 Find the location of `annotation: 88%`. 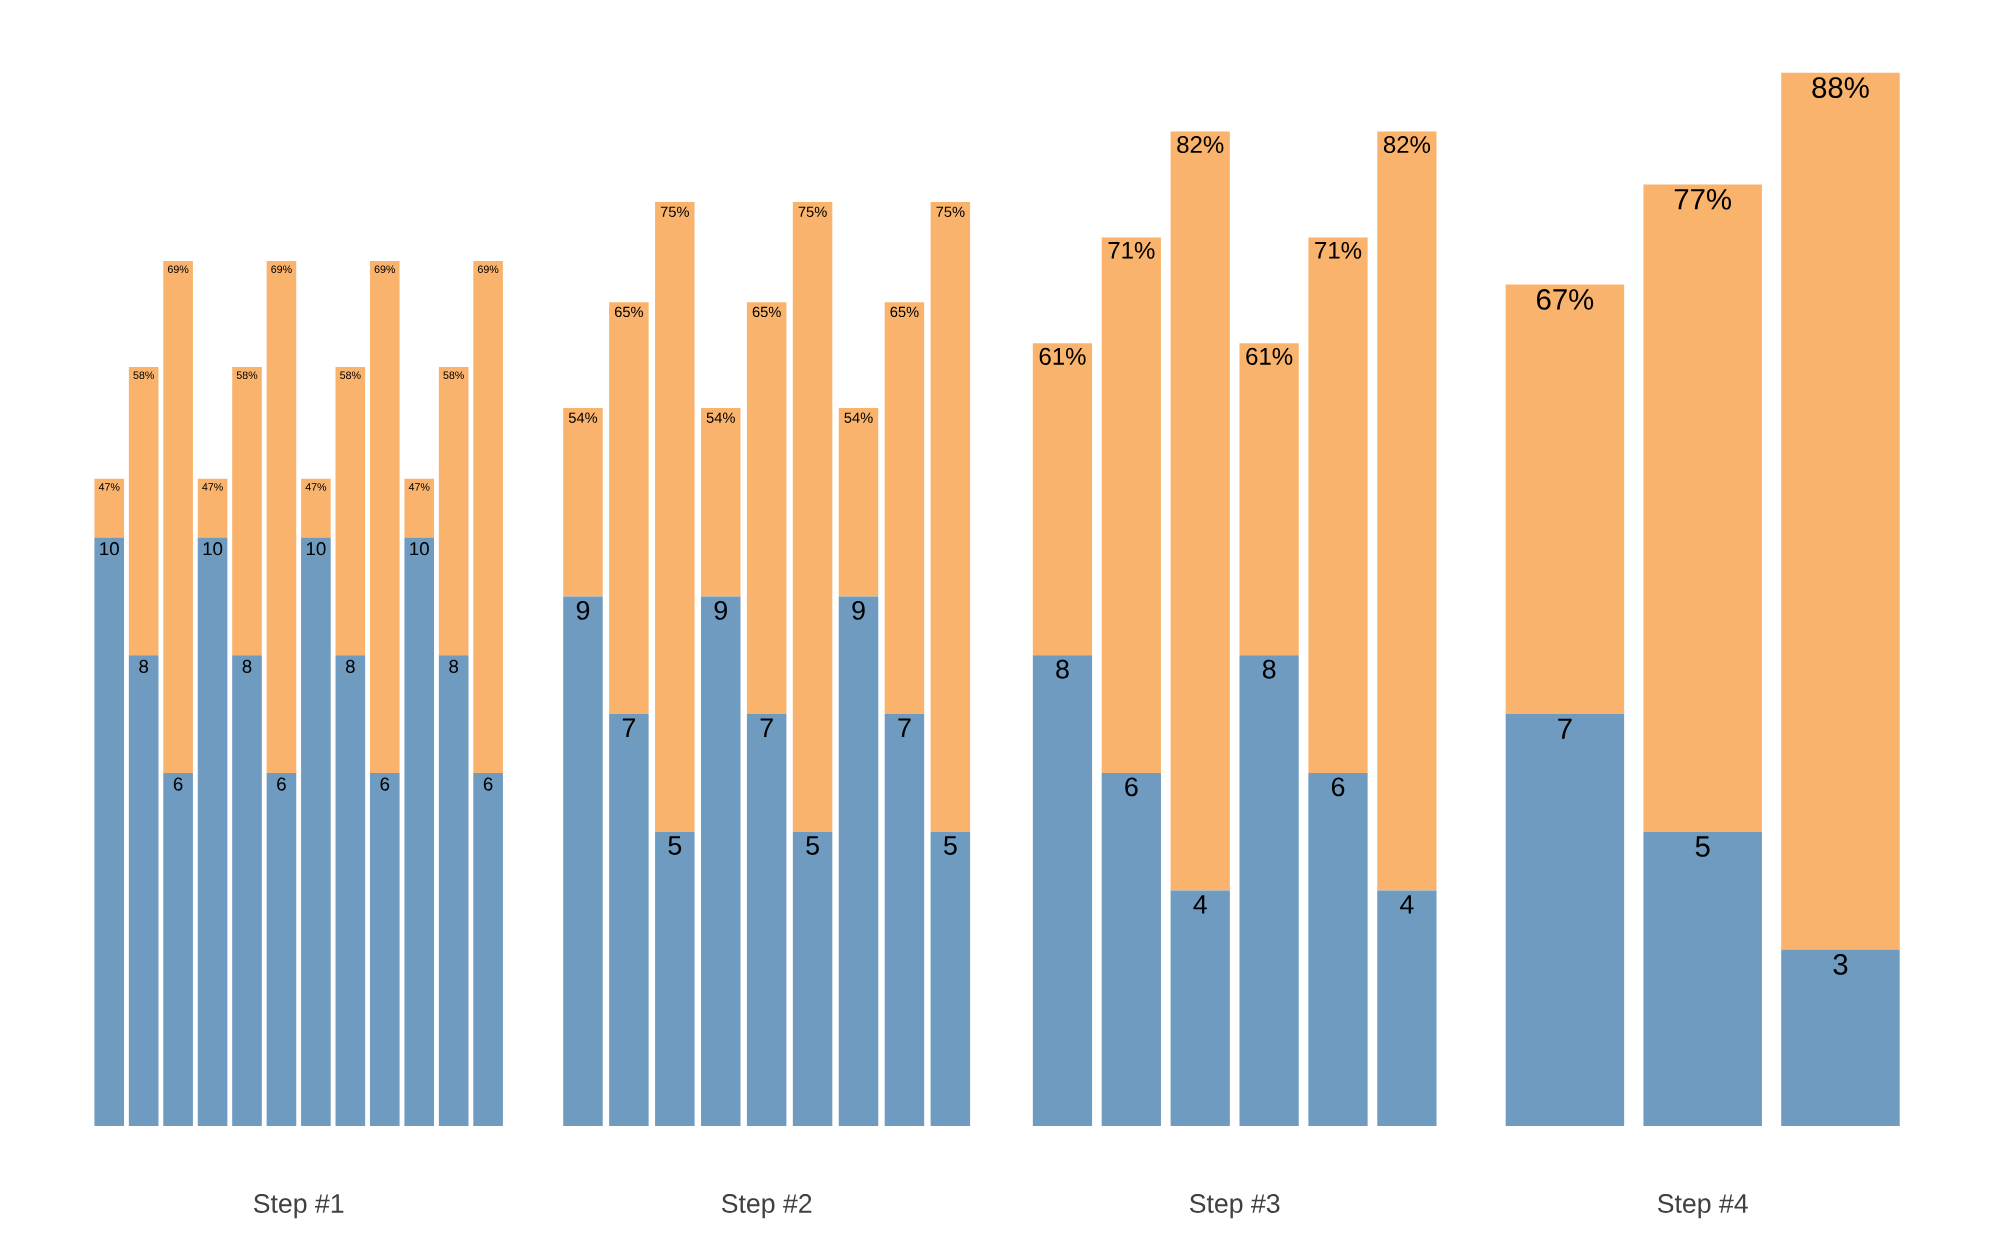

annotation: 88% is located at coordinates (1840, 87).